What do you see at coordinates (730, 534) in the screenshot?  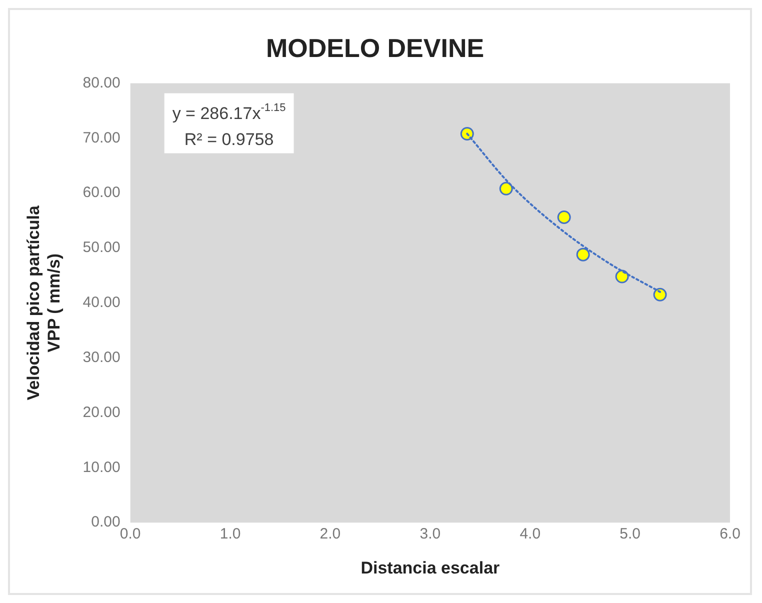 I see `x-tick-label: 6.0` at bounding box center [730, 534].